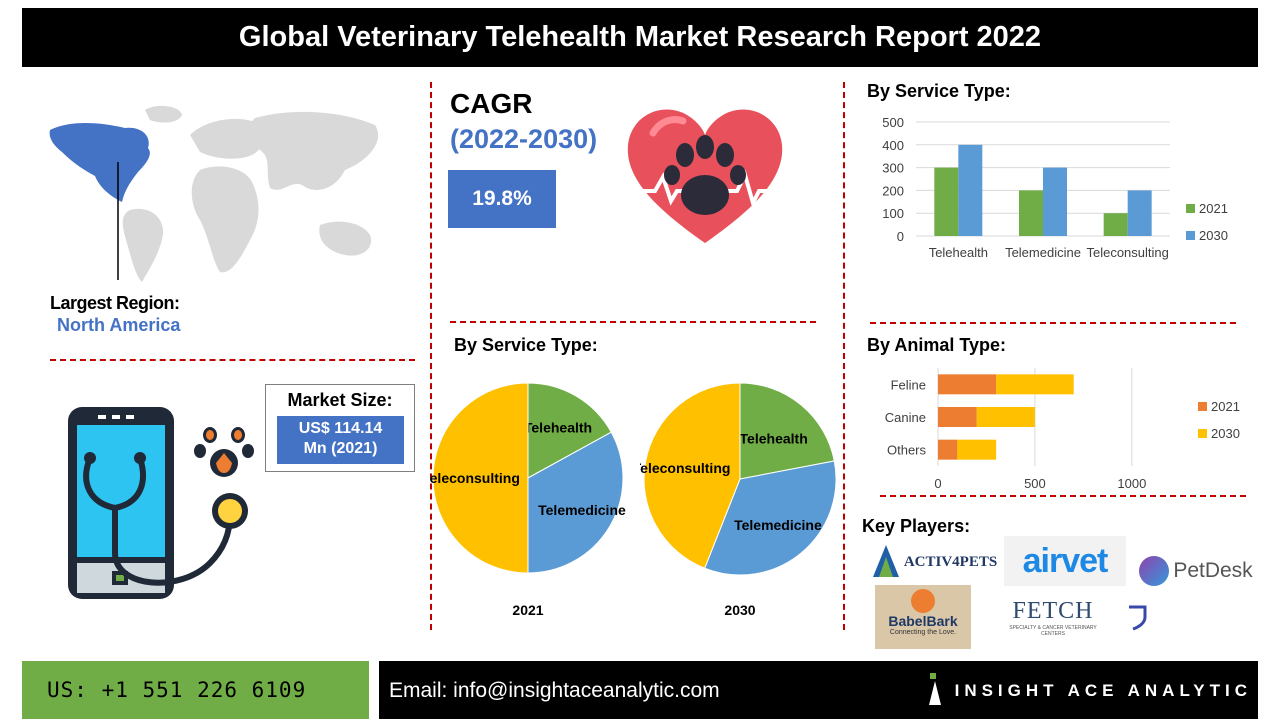 The width and height of the screenshot is (1280, 720). What do you see at coordinates (893, 190) in the screenshot?
I see `y-tick-label: 200` at bounding box center [893, 190].